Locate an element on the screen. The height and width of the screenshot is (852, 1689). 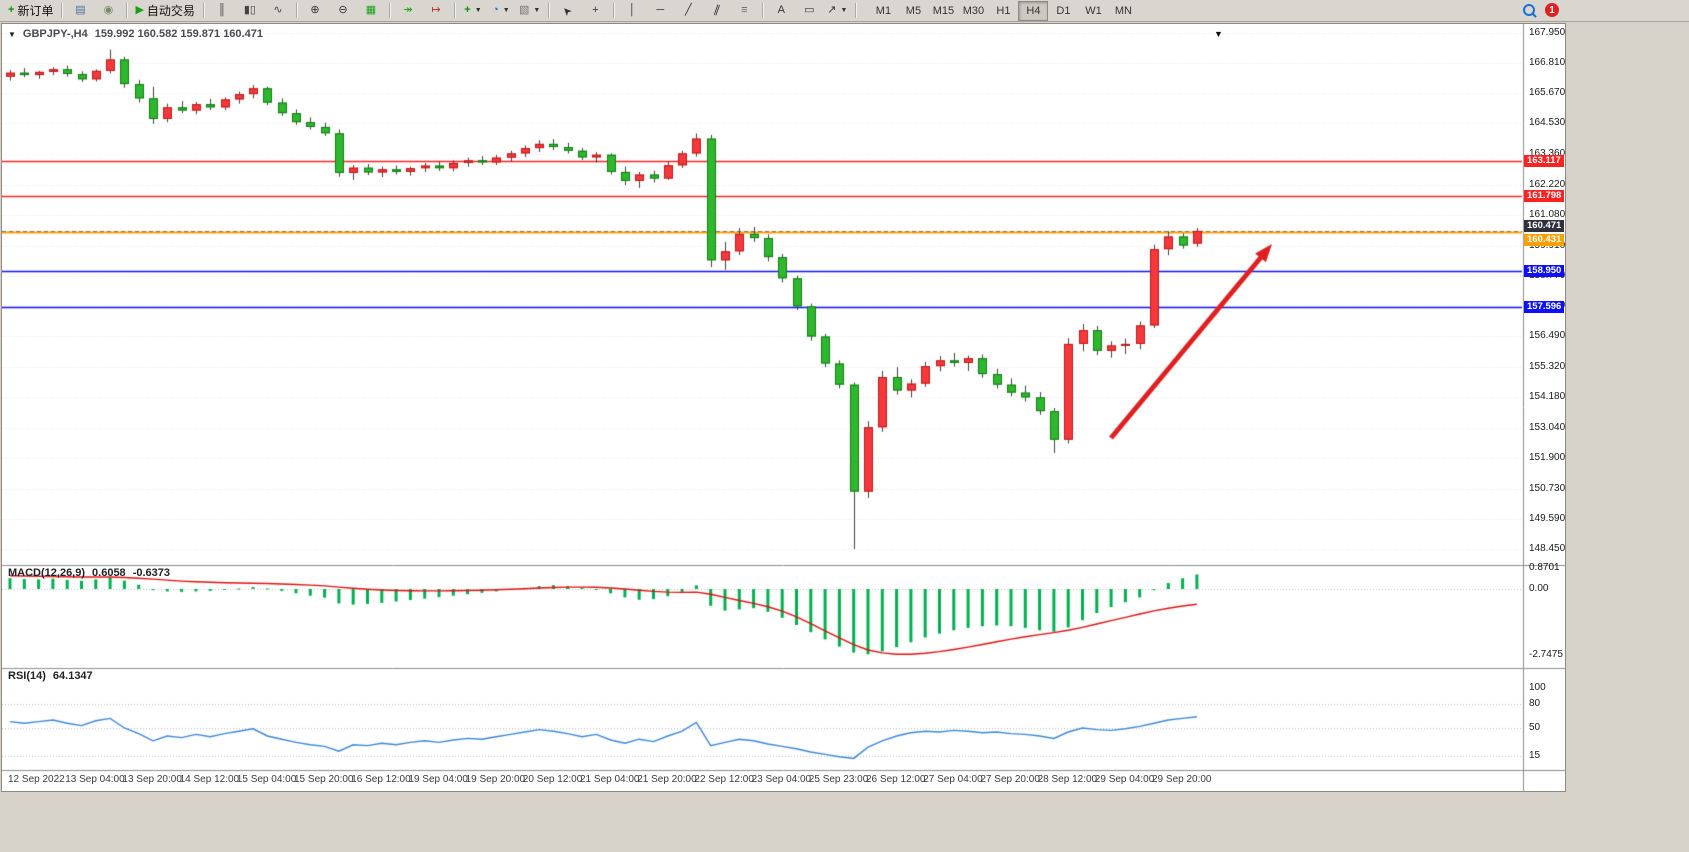
crosshair-icon: + is located at coordinates (595, 10).